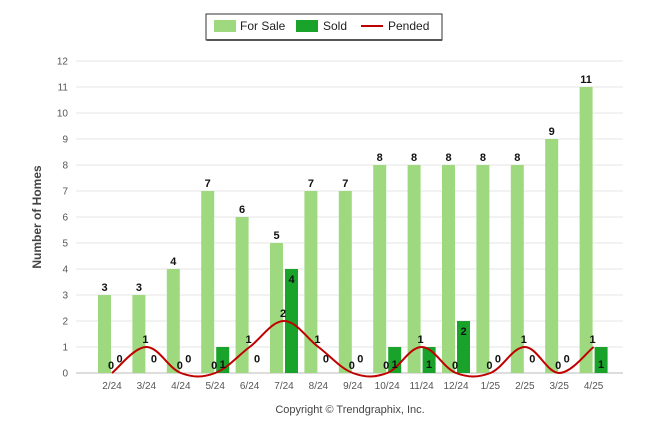 The image size is (646, 434). I want to click on x-tick-label: 3/25, so click(559, 386).